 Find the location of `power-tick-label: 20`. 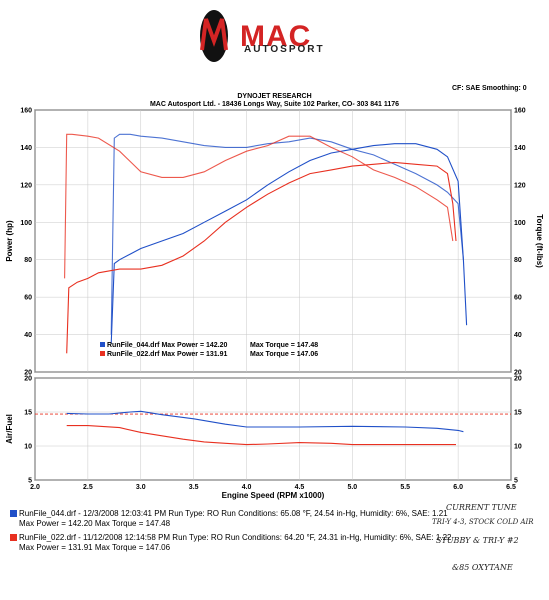

power-tick-label: 20 is located at coordinates (28, 373).